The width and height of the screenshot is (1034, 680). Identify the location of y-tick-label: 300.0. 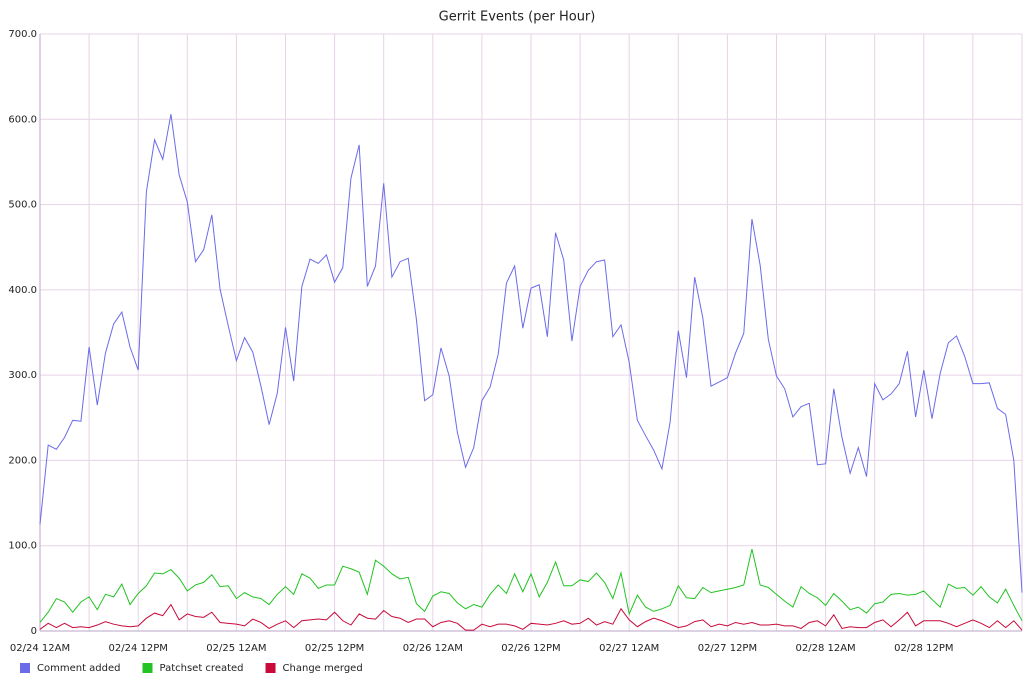
(22, 375).